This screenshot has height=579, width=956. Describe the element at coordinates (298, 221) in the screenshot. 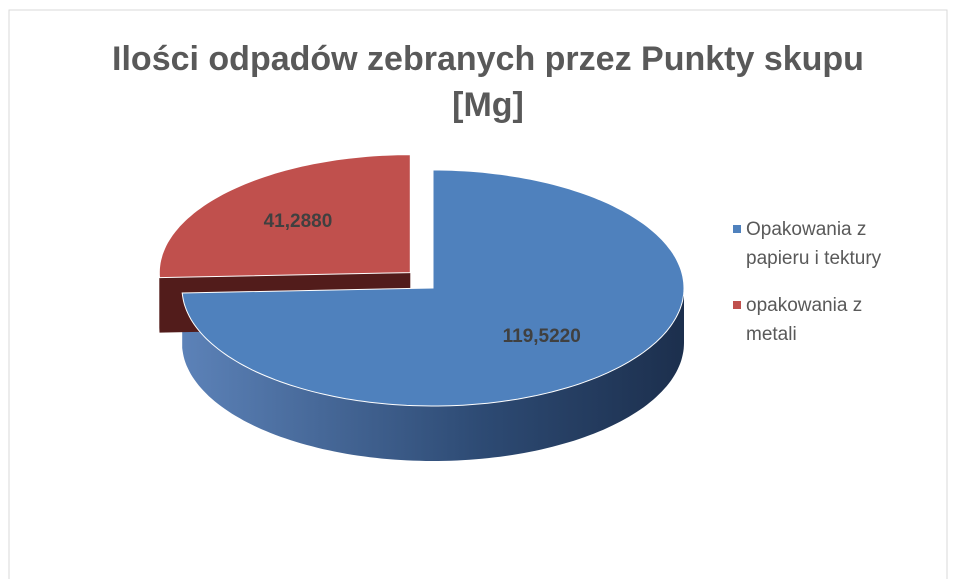

I see `data-label: 41,2880` at that location.